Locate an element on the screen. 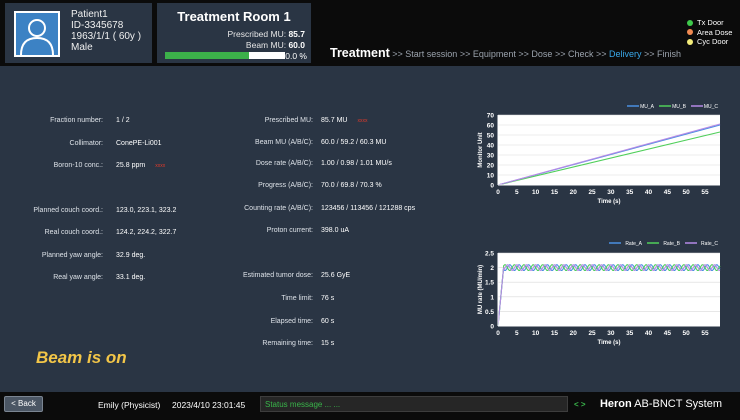  header-beam-mu-value: 60.0 is located at coordinates (296, 45).